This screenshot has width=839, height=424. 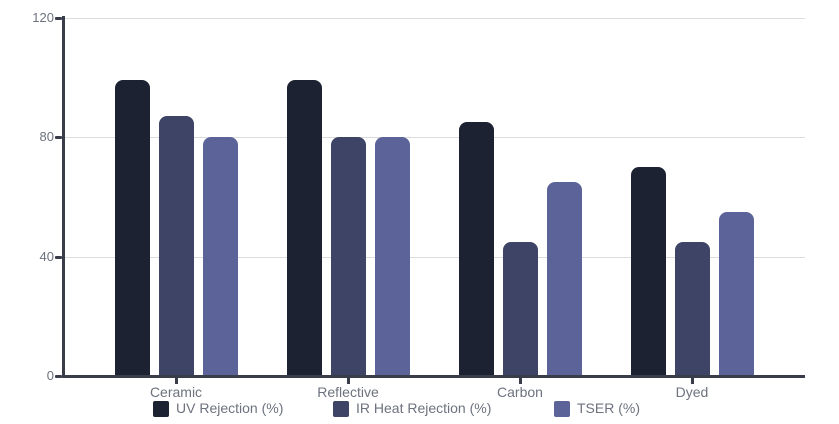 I want to click on legend-item-tser: TSER (%), so click(x=597, y=408).